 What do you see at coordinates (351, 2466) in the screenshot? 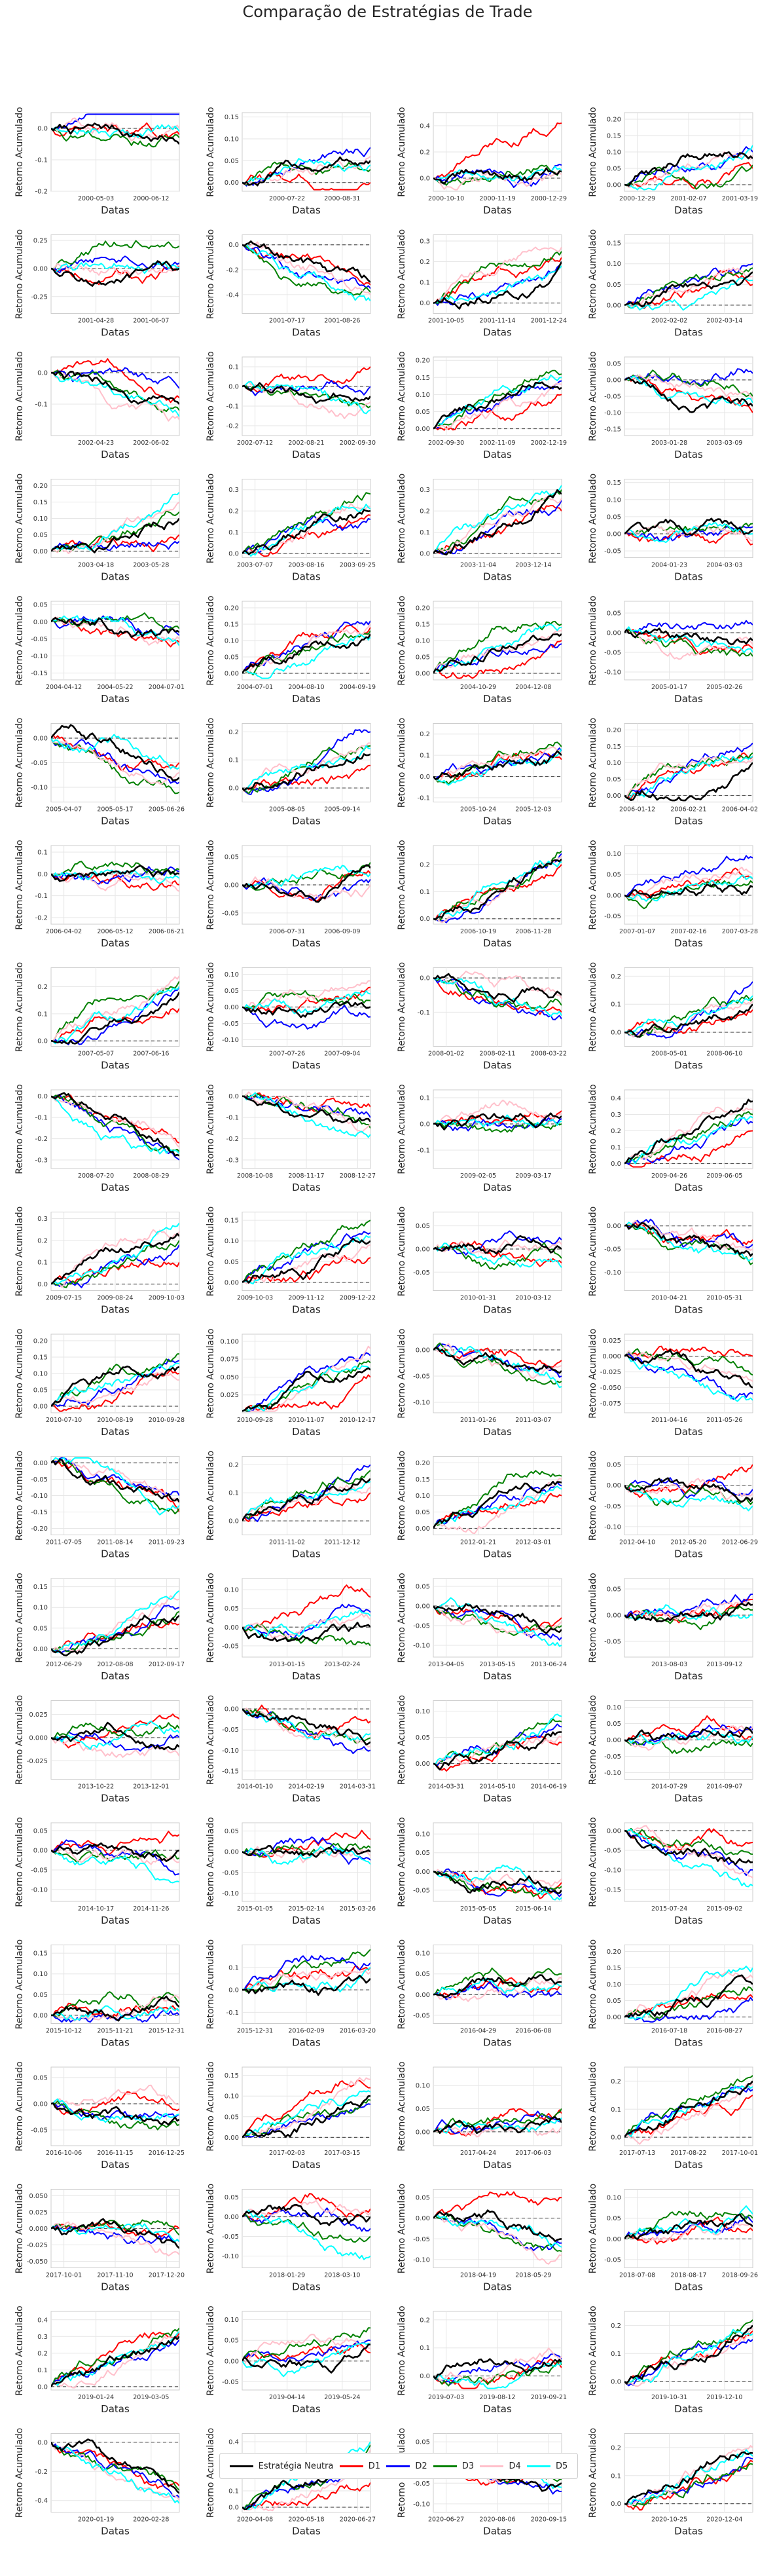
I see `legend-swatch` at bounding box center [351, 2466].